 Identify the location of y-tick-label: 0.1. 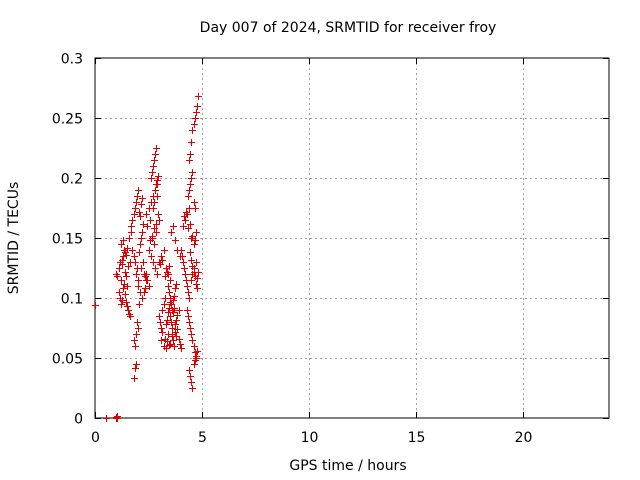
(72, 300).